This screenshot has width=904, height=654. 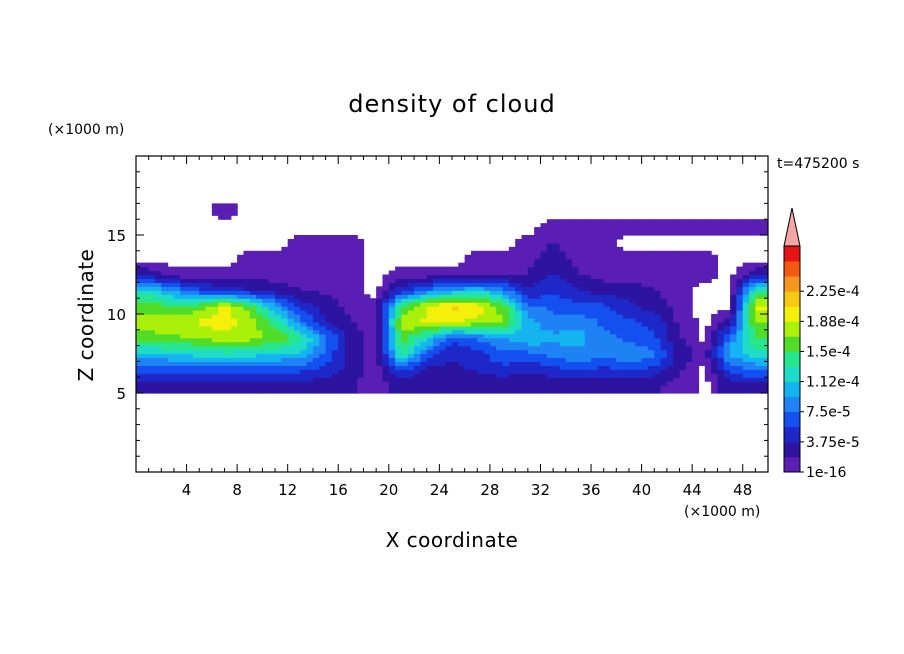 I want to click on colorbar-swatch, so click(x=792, y=284).